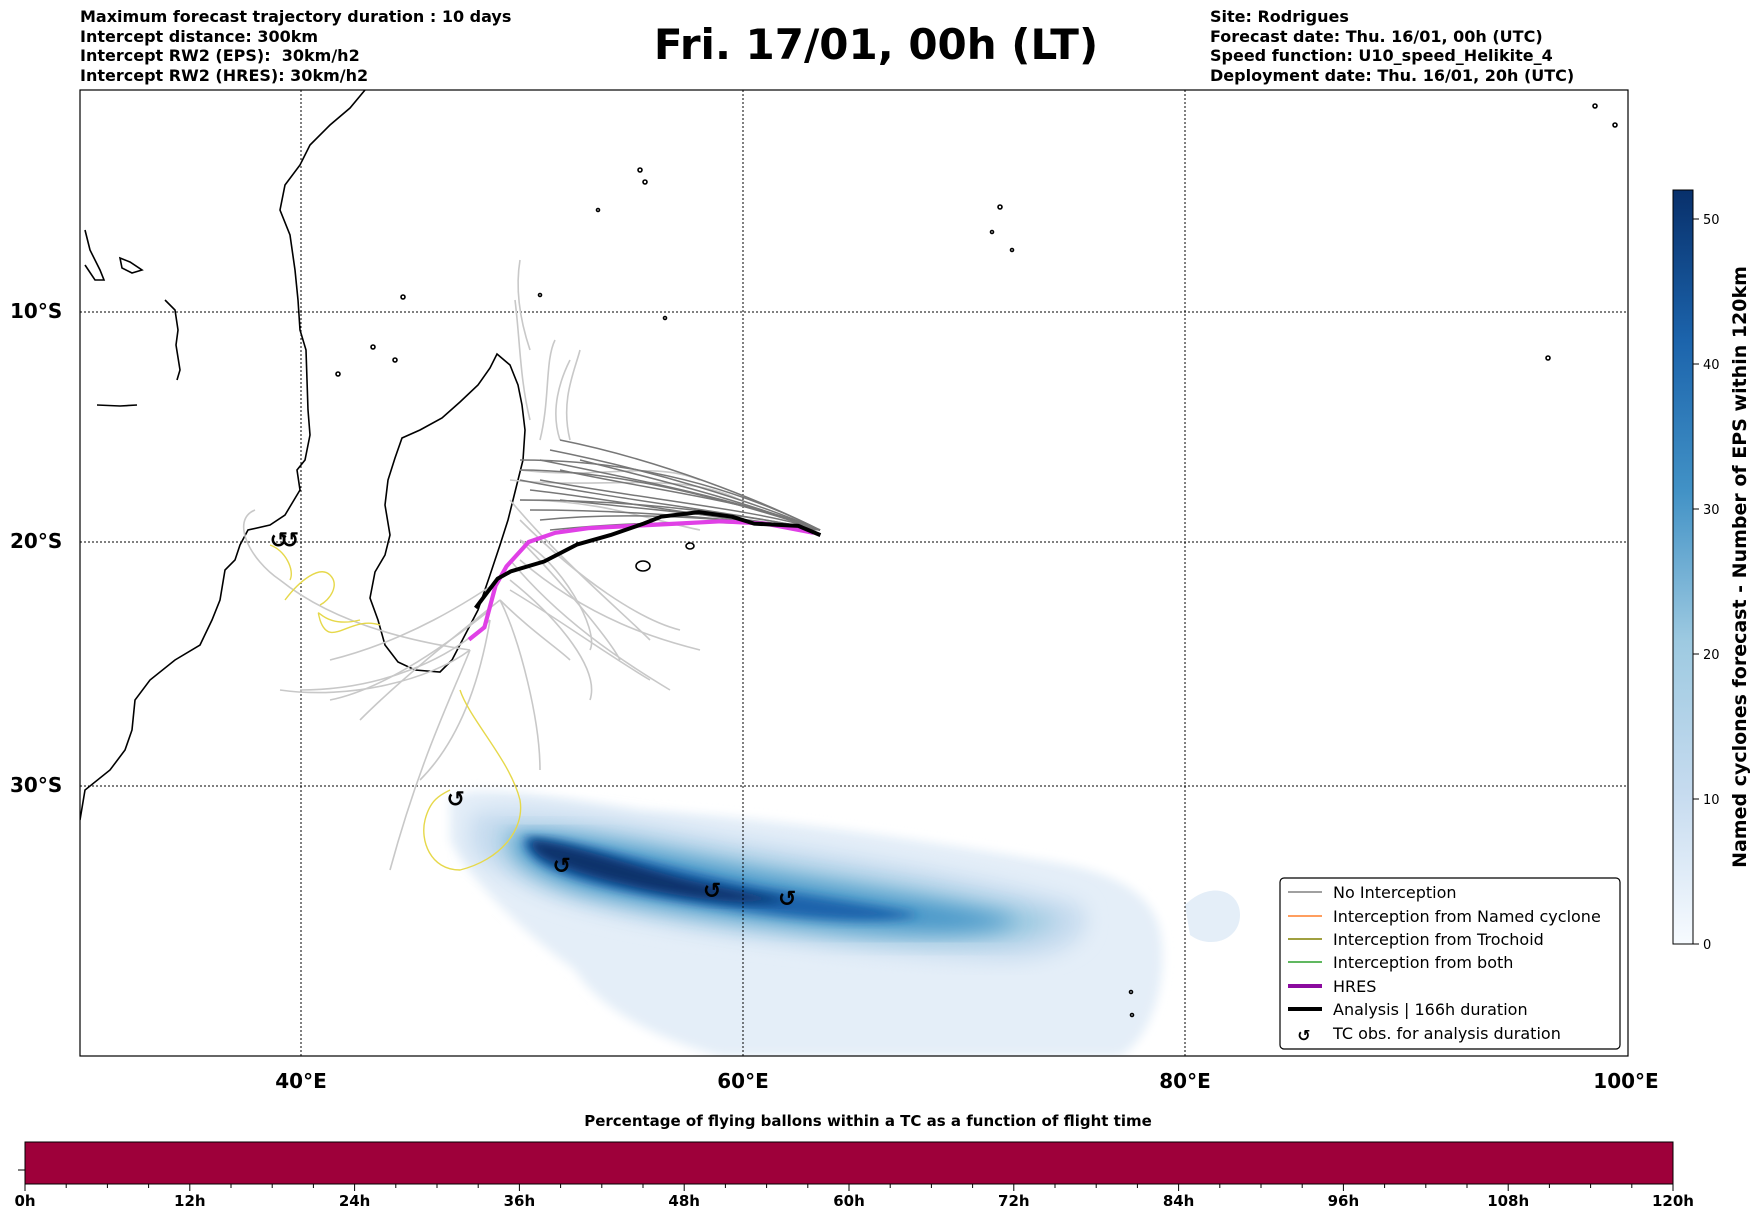 The width and height of the screenshot is (1752, 1213). Describe the element at coordinates (648, 560) in the screenshot. I see `analysis-track-line` at that location.